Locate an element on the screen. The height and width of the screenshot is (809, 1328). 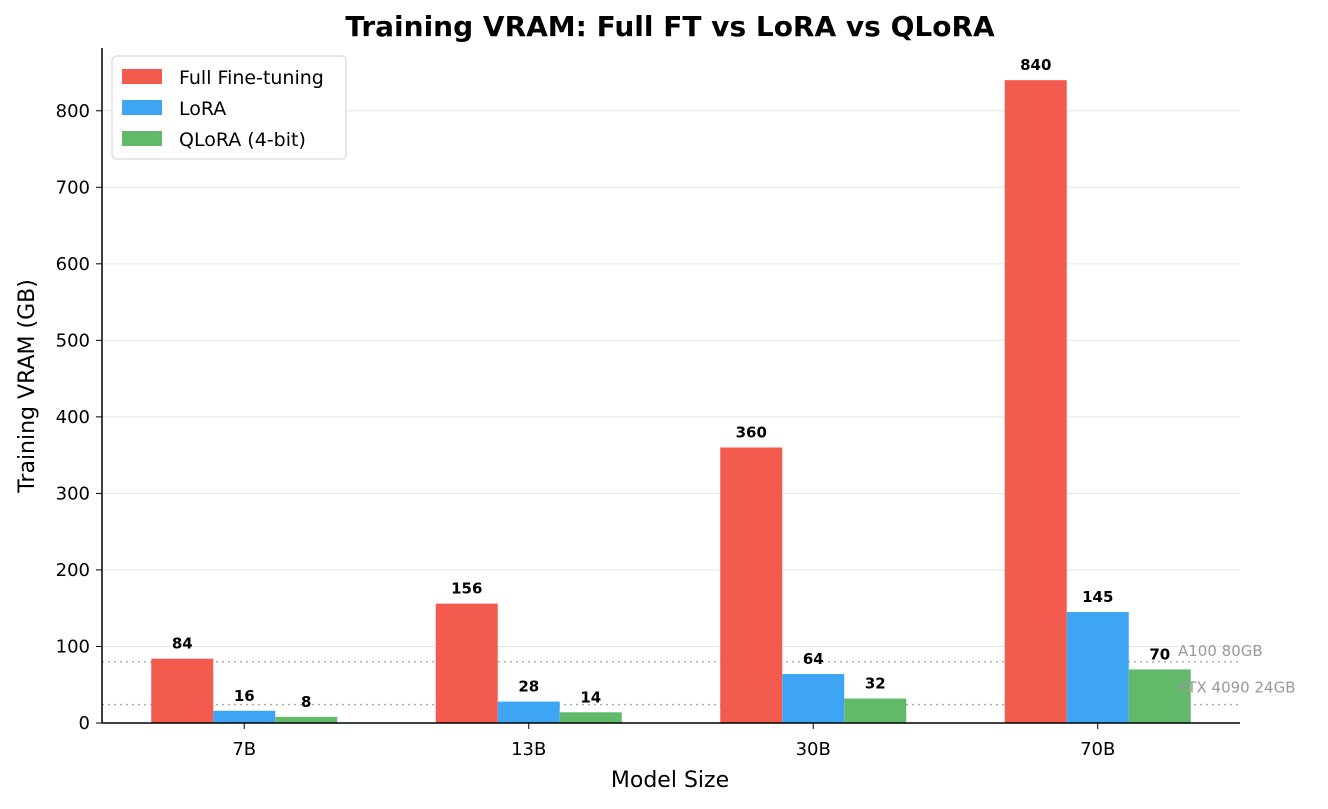
bar-qlora-4-bit-13b is located at coordinates (590, 717).